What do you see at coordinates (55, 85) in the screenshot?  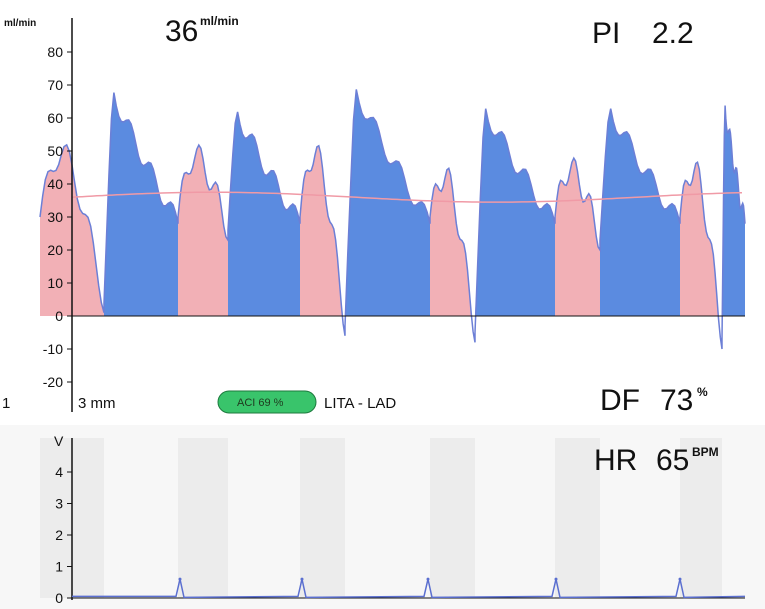 I see `flow-tick-label: 70` at bounding box center [55, 85].